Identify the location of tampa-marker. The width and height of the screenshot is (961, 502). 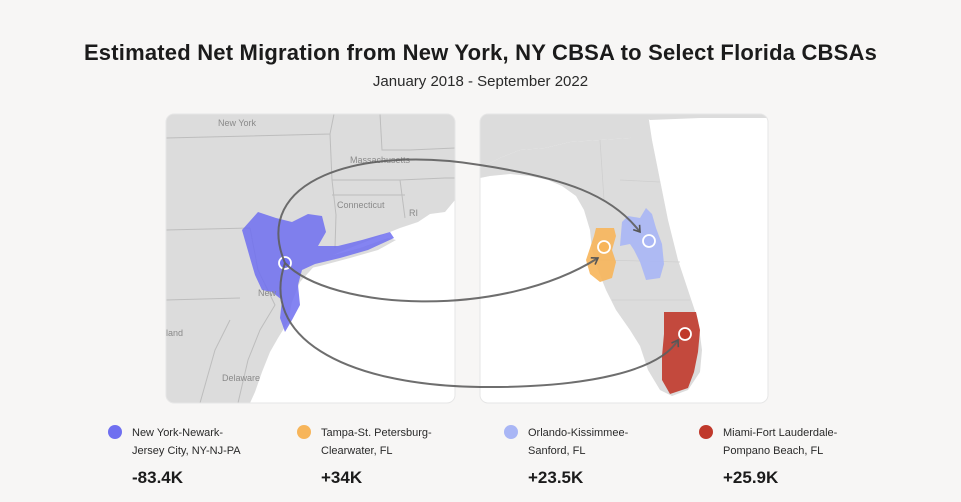
(604, 247).